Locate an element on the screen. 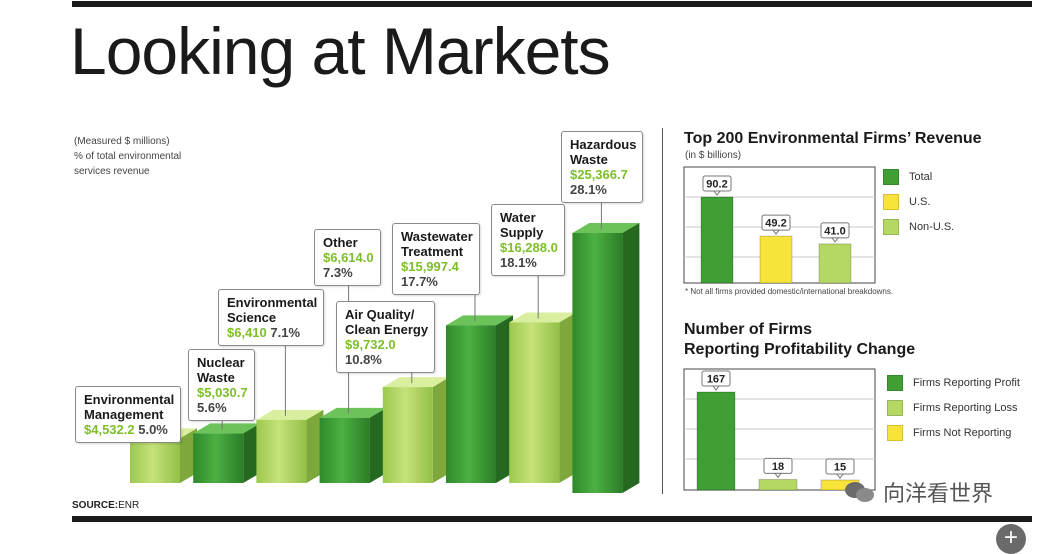 The height and width of the screenshot is (554, 1052). chat-bubbles-icon is located at coordinates (860, 492).